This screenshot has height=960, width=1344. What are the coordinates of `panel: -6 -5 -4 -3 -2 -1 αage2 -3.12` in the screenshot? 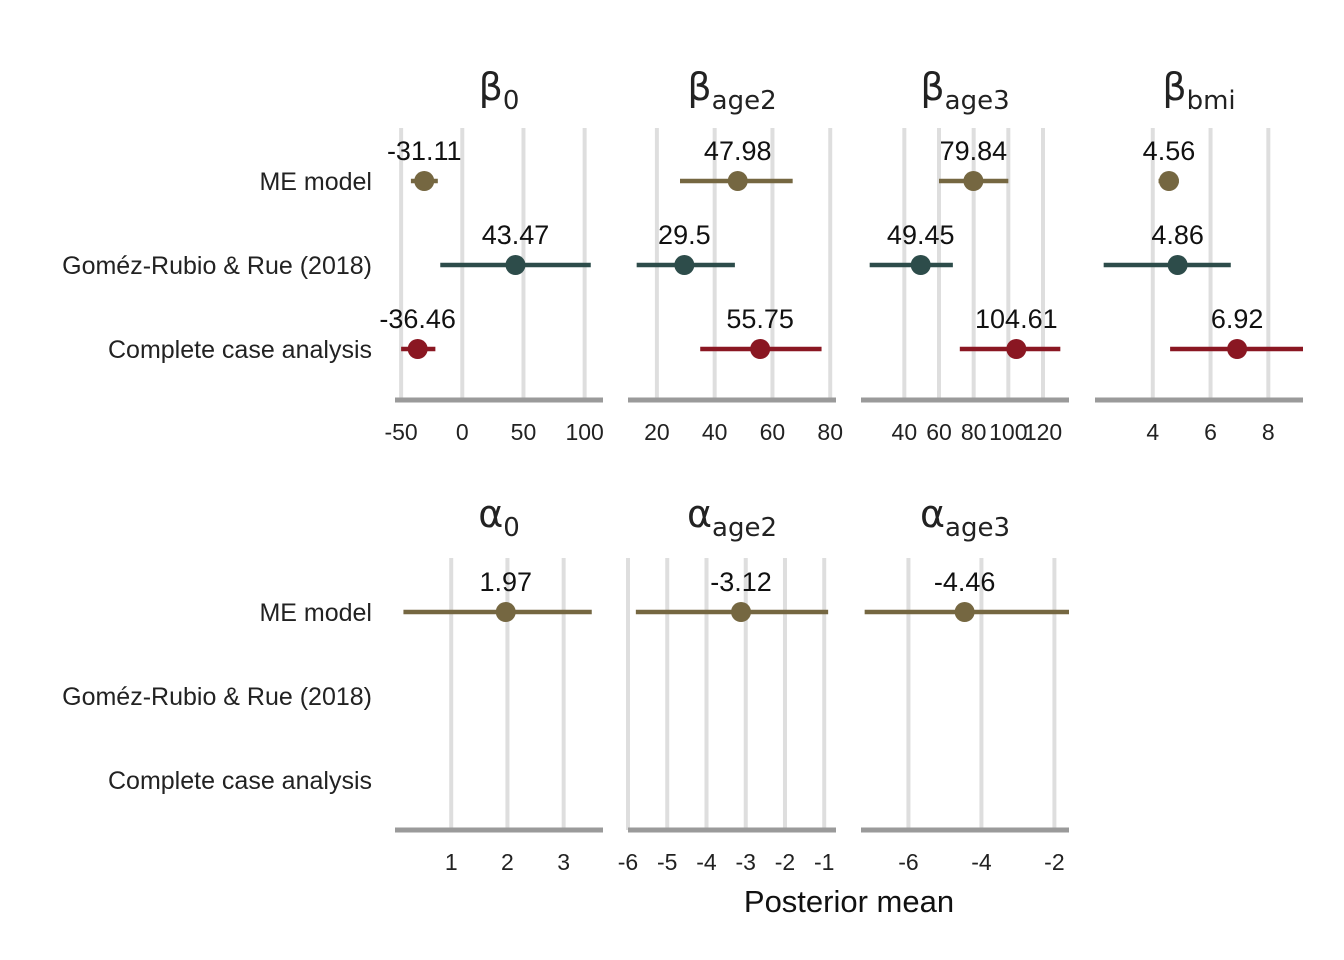 It's located at (727, 683).